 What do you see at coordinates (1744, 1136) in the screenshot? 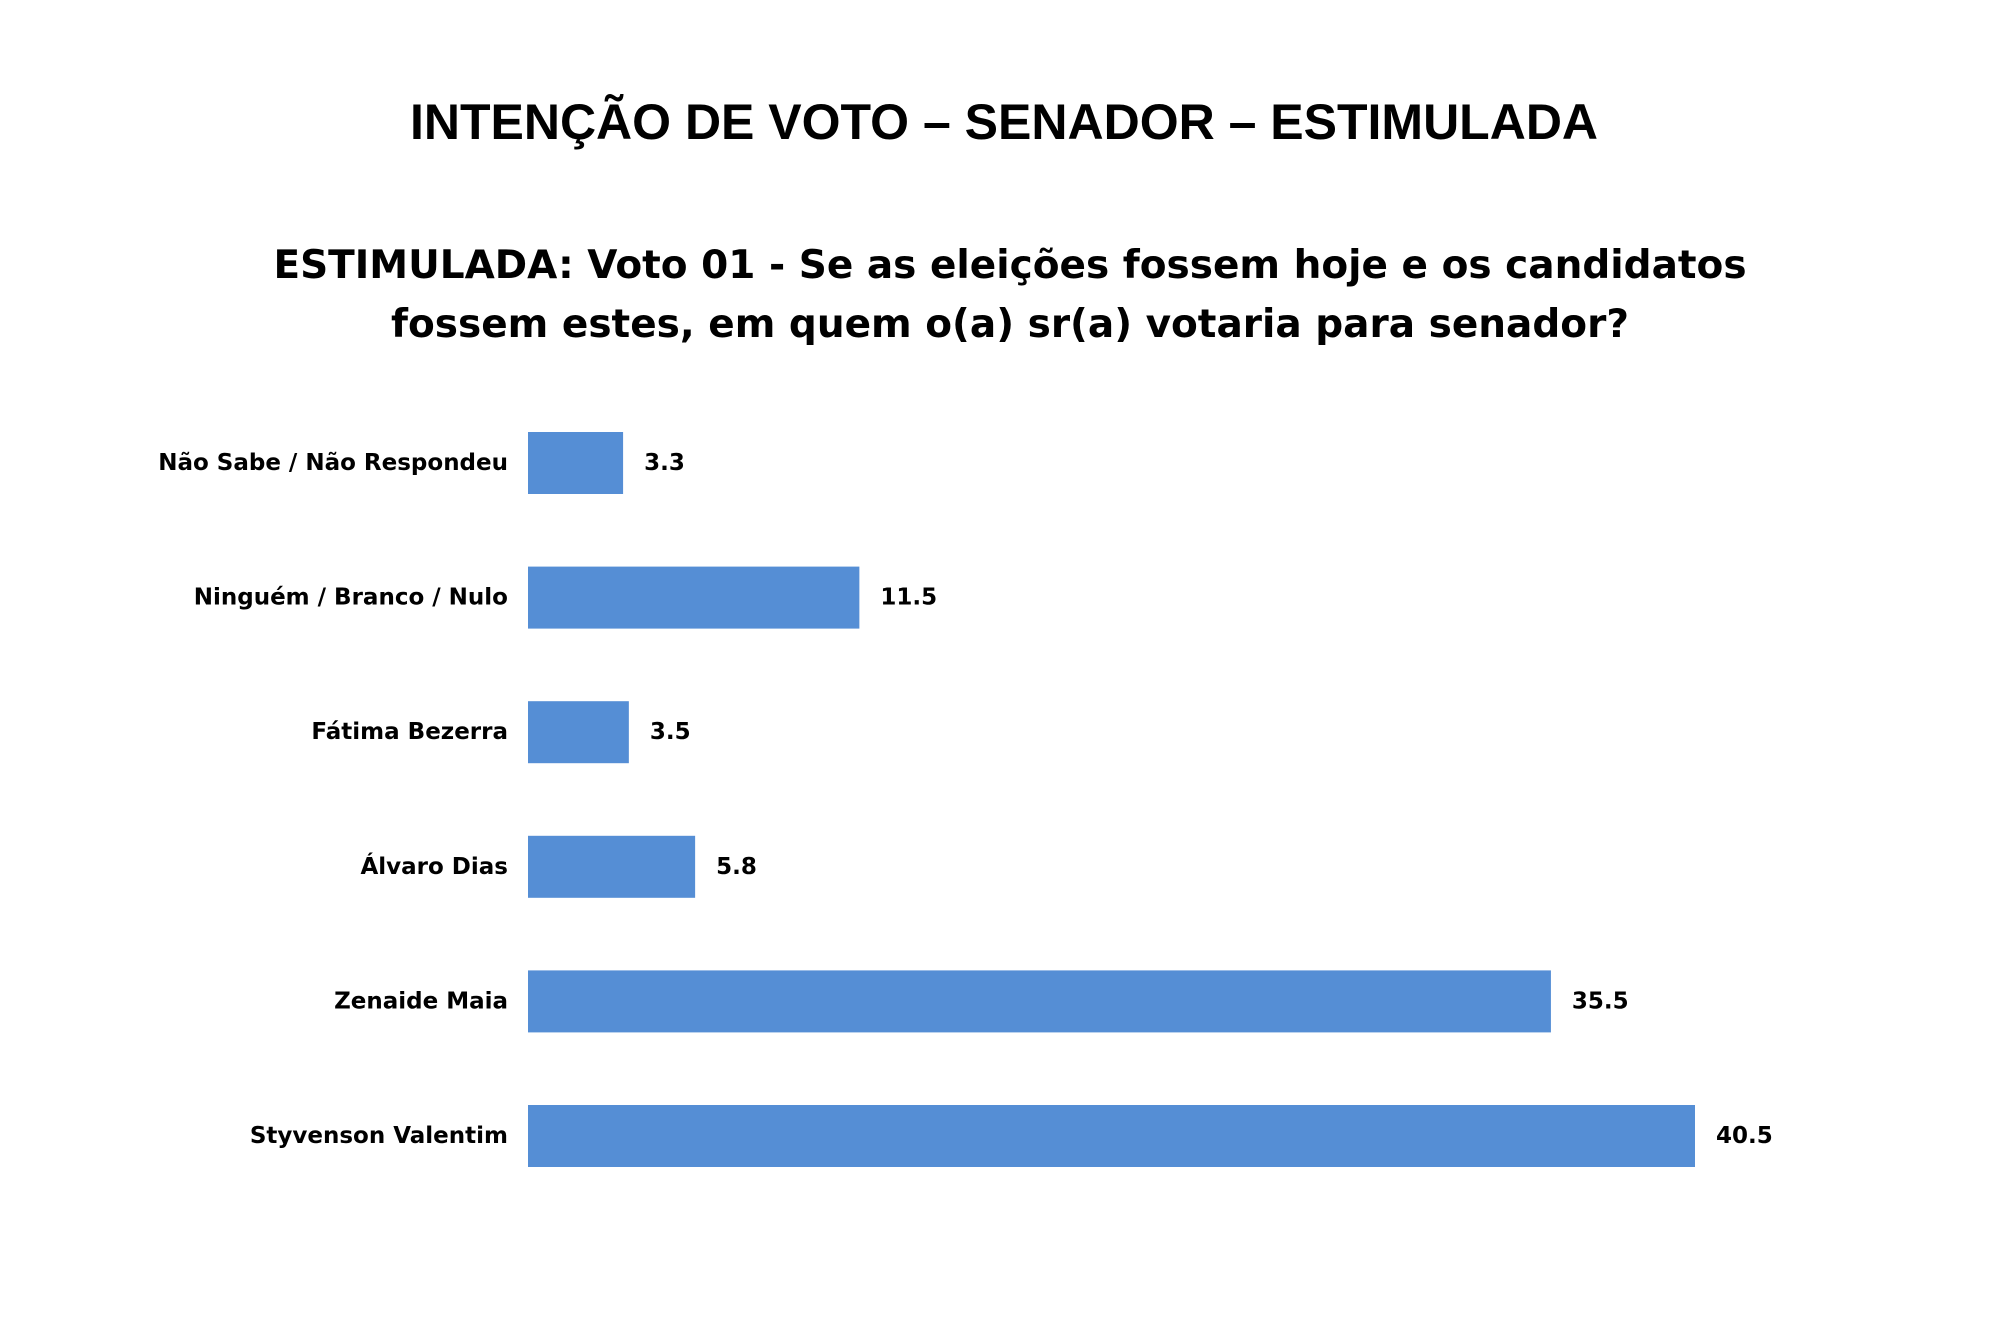
I see `value-label: 40.5` at bounding box center [1744, 1136].